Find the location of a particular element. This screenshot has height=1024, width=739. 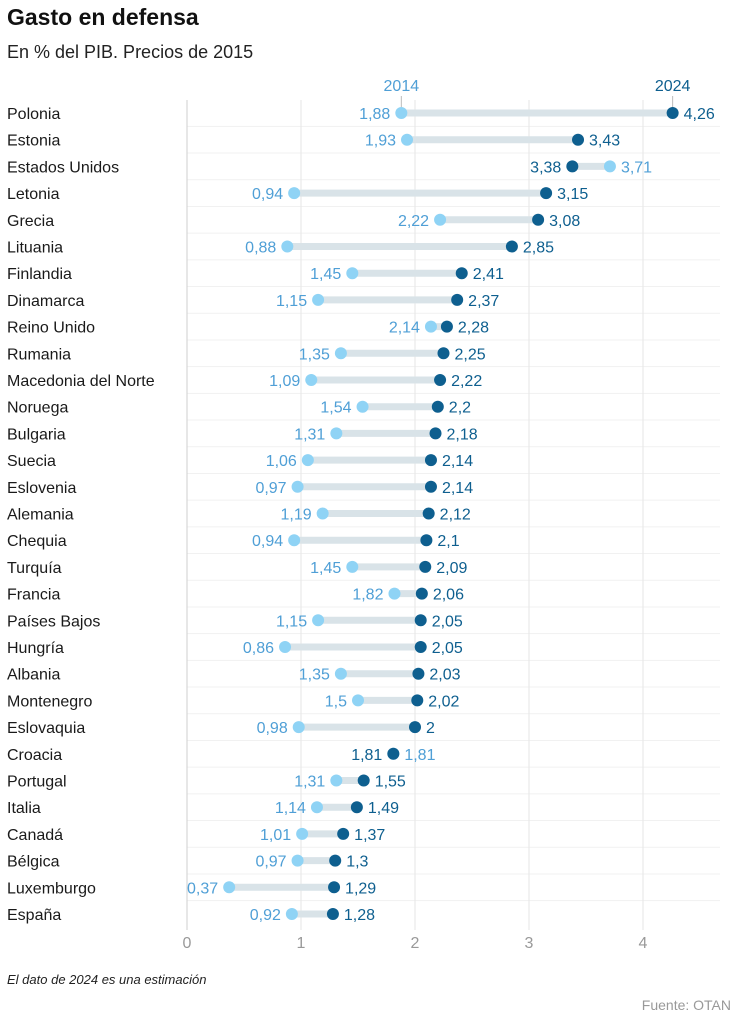

value-label-2024: 2,22 is located at coordinates (466, 381).